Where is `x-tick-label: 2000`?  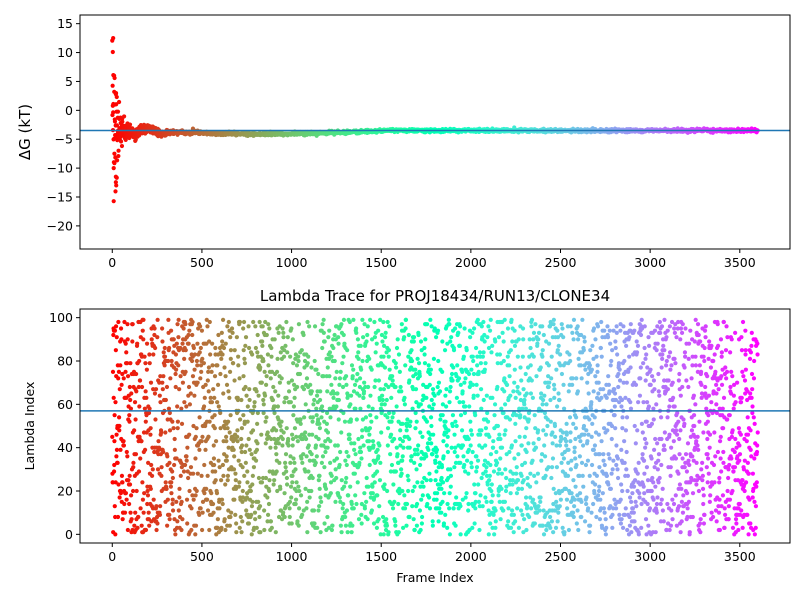
x-tick-label: 2000 is located at coordinates (471, 262).